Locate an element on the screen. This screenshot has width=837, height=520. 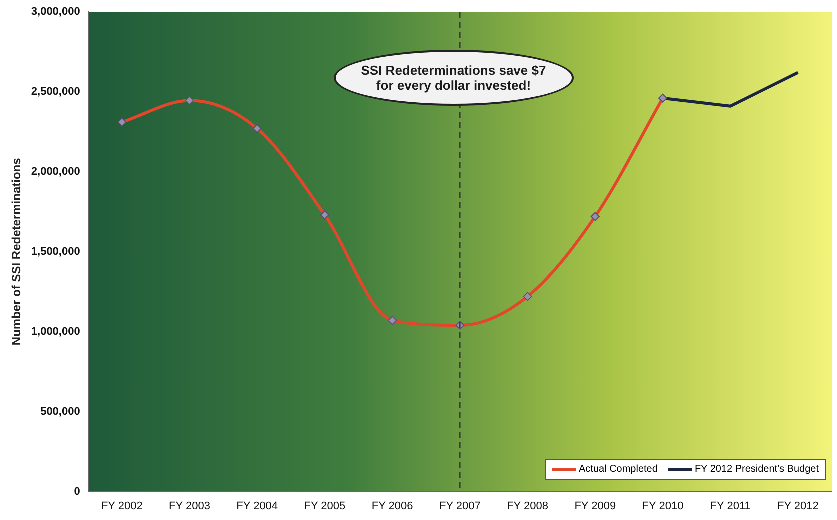
x-tick-label: FY 2011 is located at coordinates (730, 506).